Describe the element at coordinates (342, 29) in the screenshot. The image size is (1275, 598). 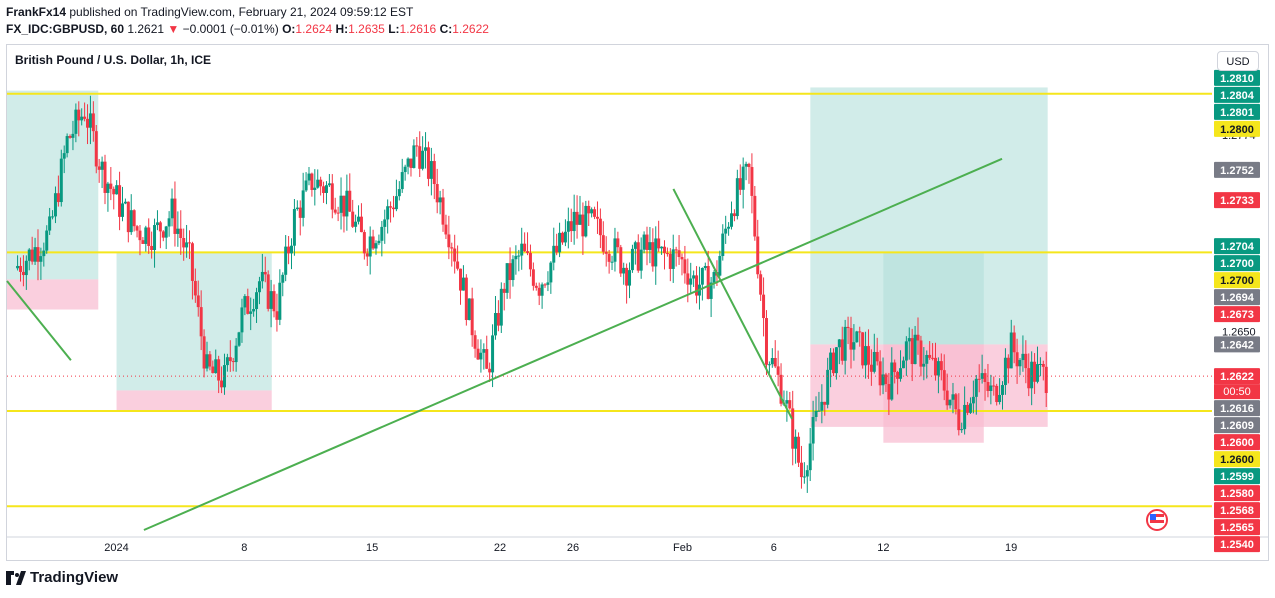
I see `high-label: H:` at that location.